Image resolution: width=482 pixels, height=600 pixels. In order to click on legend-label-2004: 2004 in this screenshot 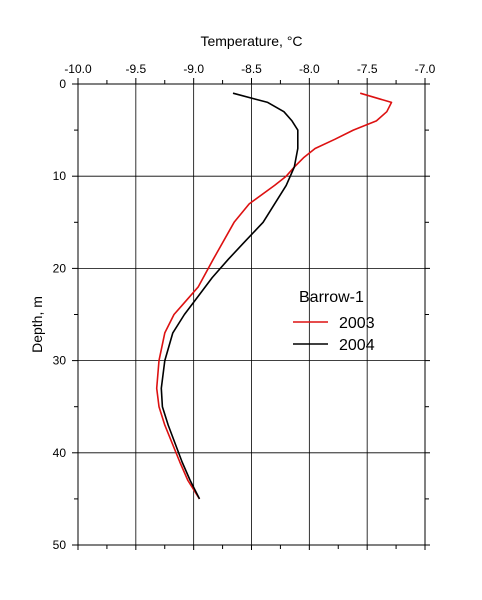, I will do `click(357, 345)`.